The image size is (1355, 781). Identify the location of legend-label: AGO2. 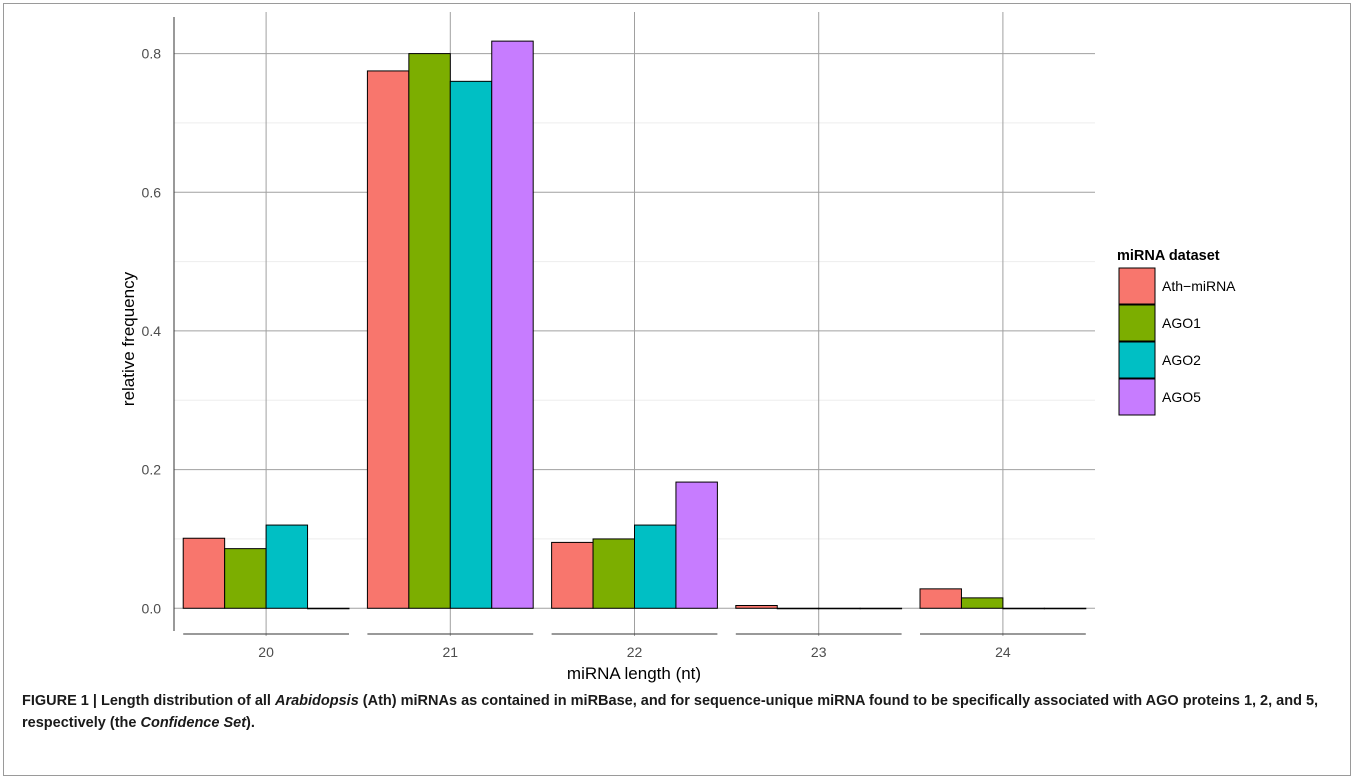
(1181, 360).